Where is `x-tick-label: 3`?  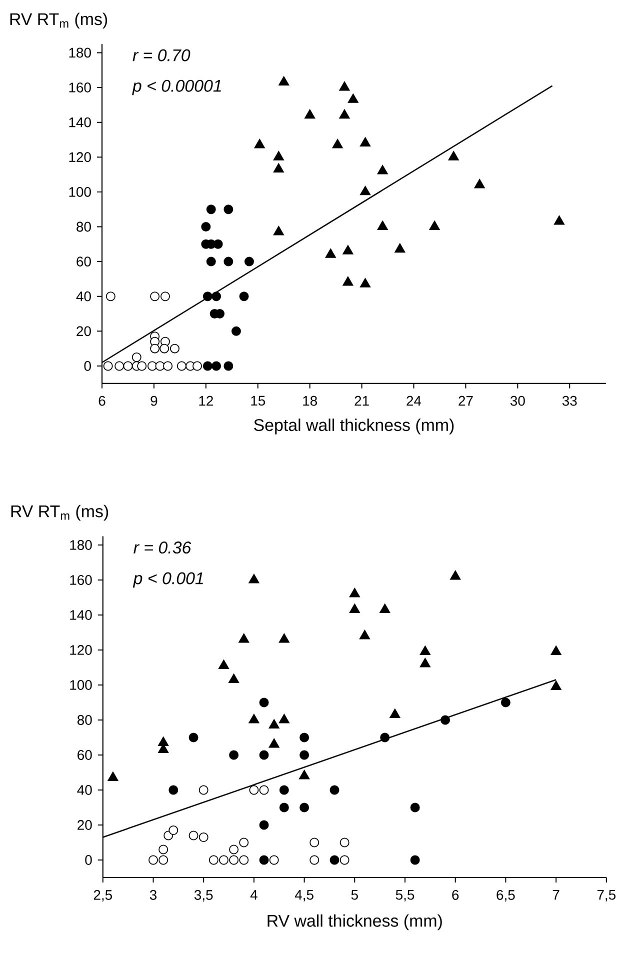 x-tick-label: 3 is located at coordinates (153, 895).